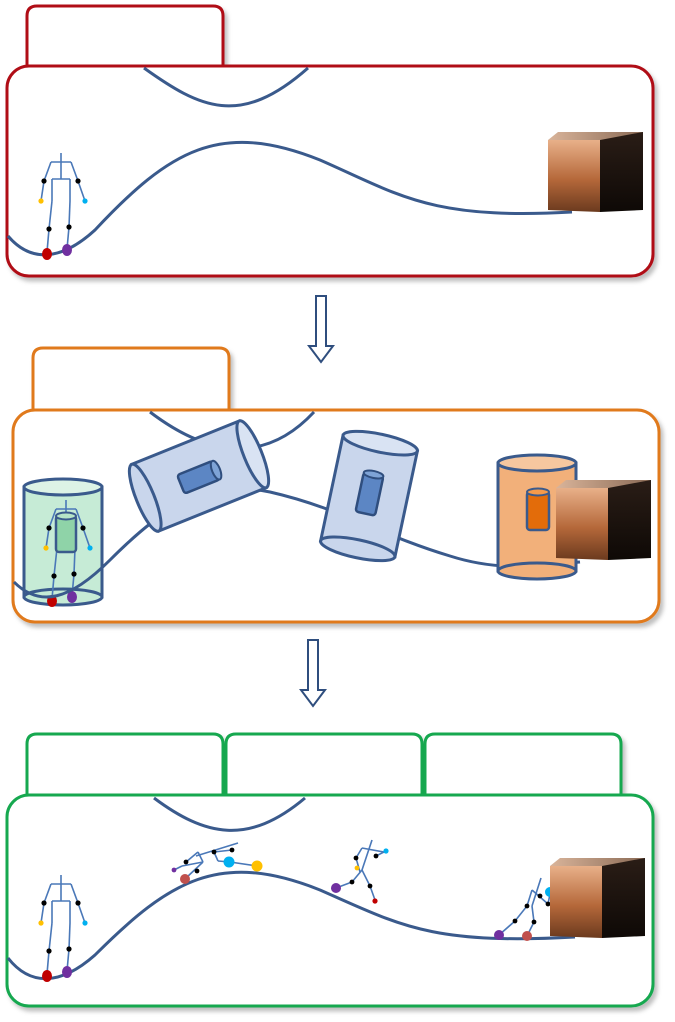 The width and height of the screenshot is (675, 1022). I want to click on stage-2-tab, so click(131, 379).